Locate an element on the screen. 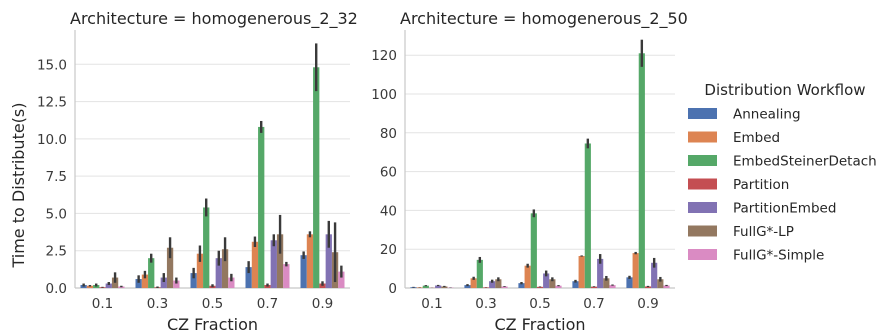  y-tick-label: 10.0 is located at coordinates (52, 140).